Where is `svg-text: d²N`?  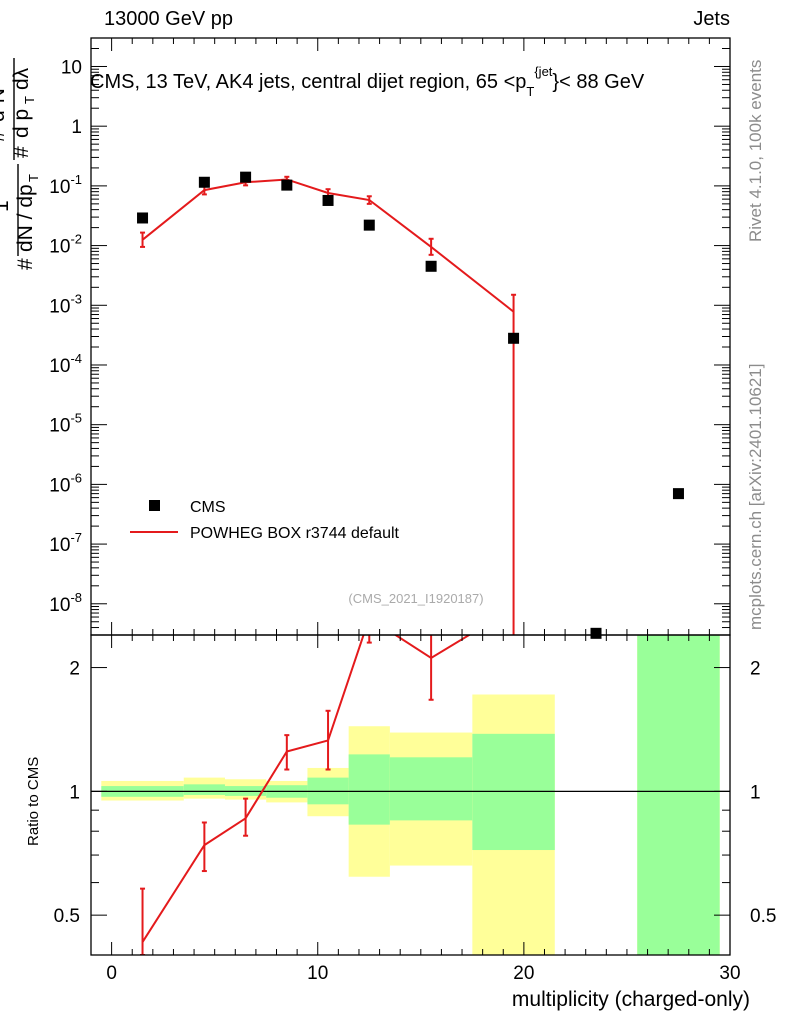 svg-text: d²N is located at coordinates (4, 105).